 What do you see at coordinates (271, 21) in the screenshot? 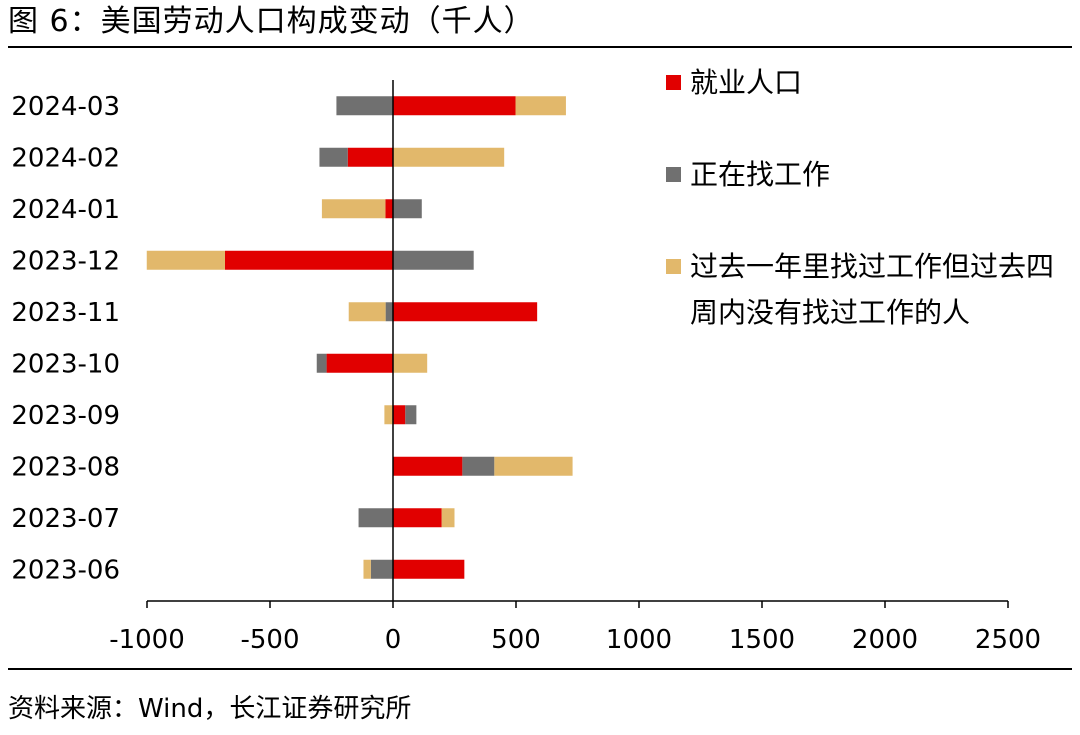
I see `chart-title: 图 6：美国劳动人口构成变动（千人）` at bounding box center [271, 21].